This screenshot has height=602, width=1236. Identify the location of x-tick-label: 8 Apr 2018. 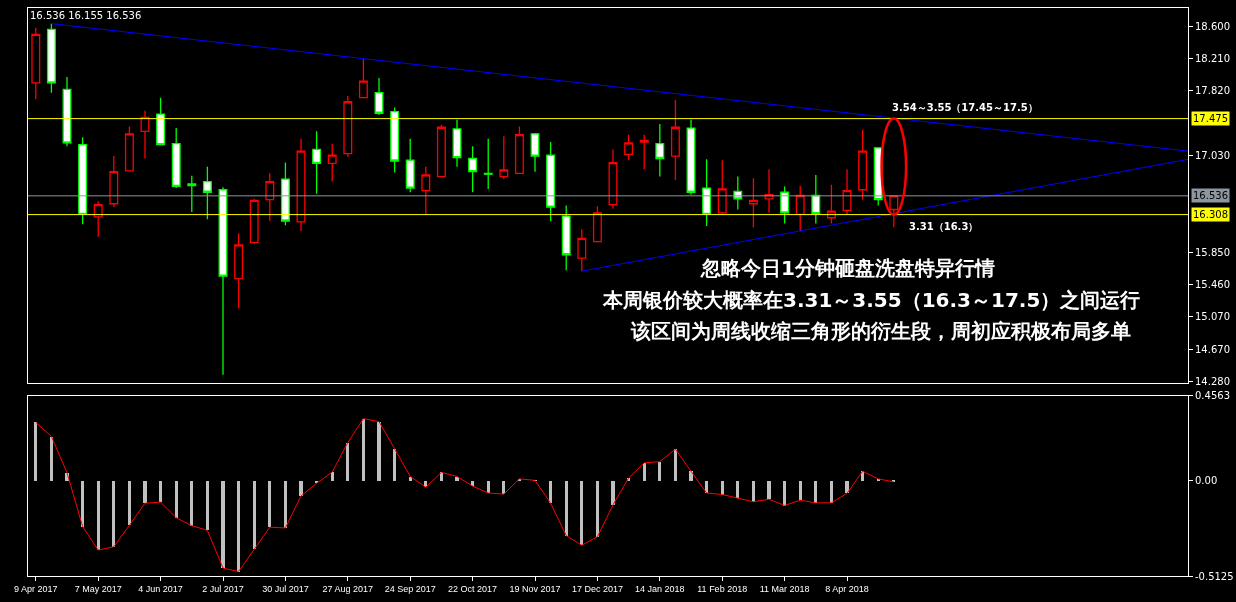
(847, 588).